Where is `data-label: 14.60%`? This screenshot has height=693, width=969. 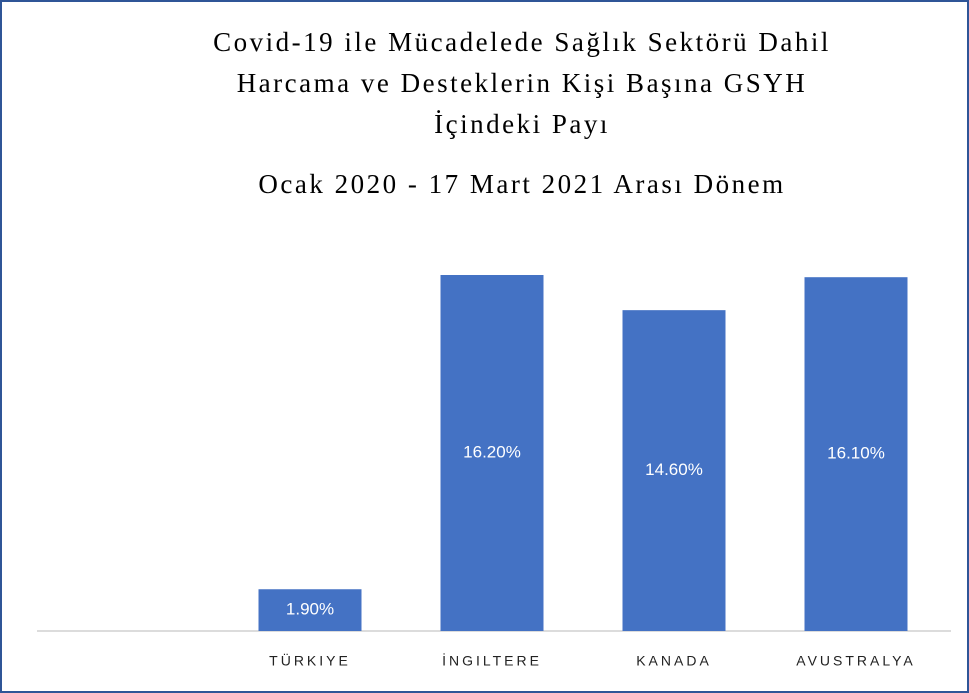 data-label: 14.60% is located at coordinates (674, 469).